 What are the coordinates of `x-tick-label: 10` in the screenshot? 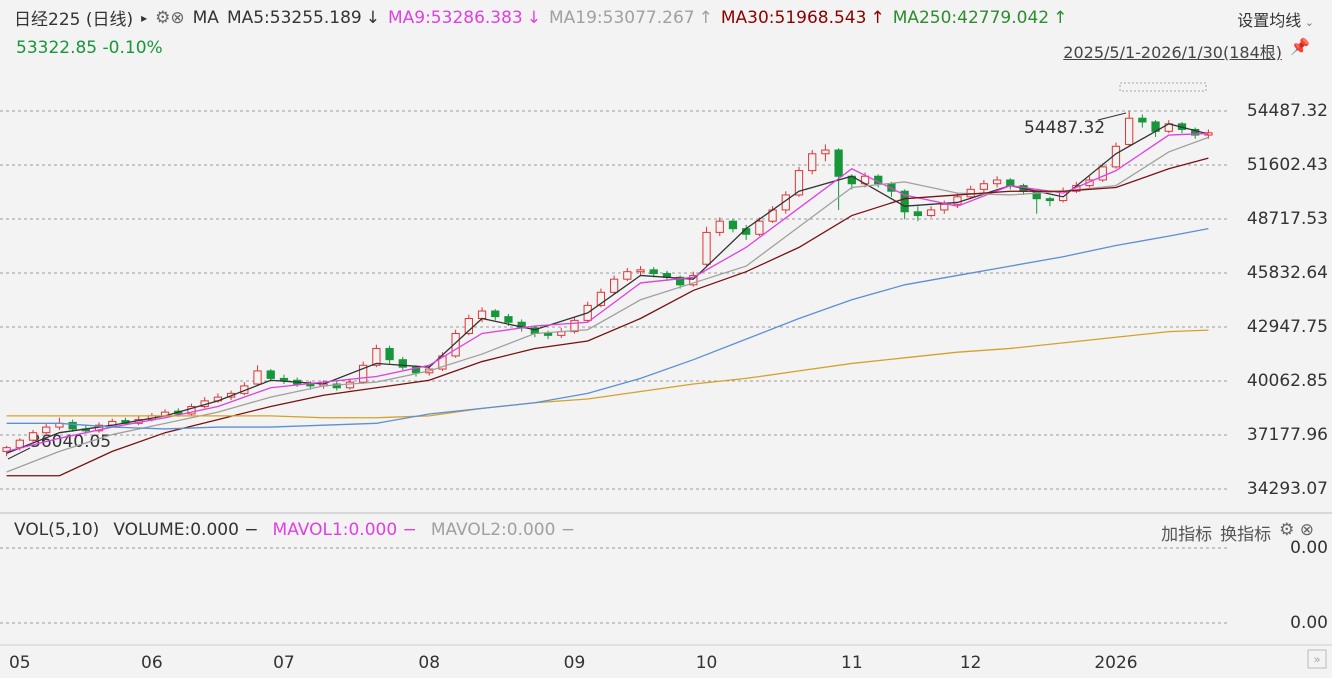 It's located at (707, 663).